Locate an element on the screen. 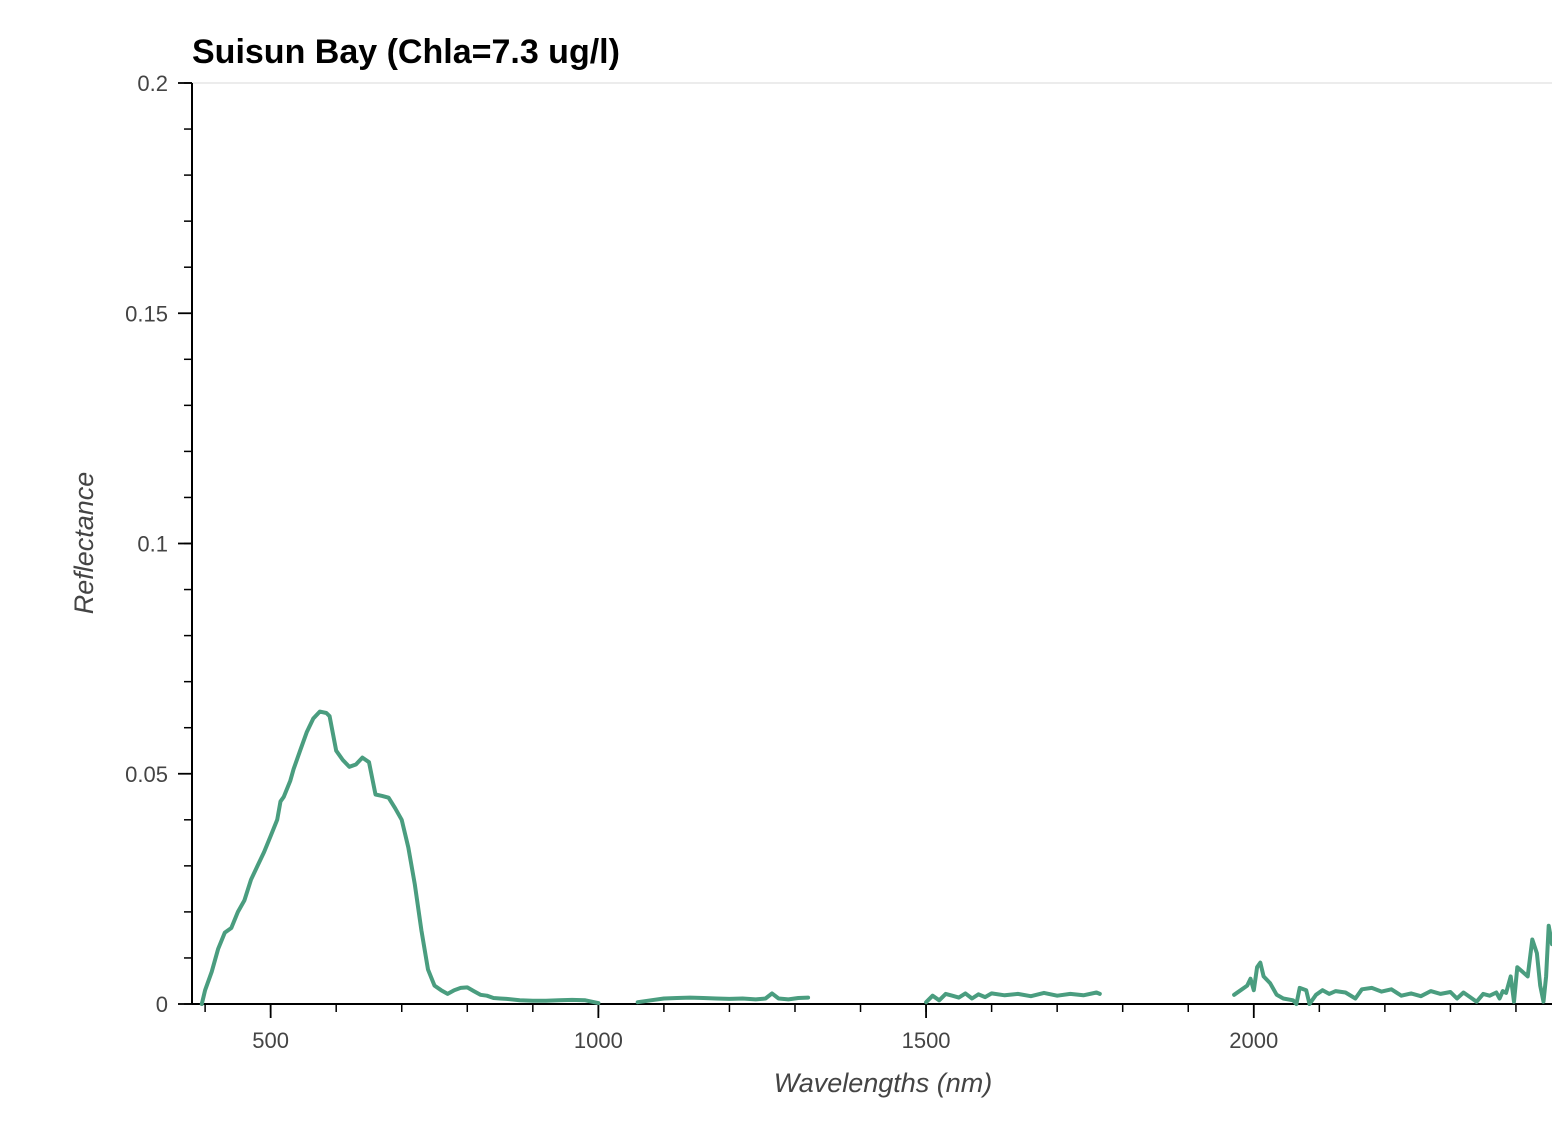 This screenshot has height=1134, width=1552. x-tick-label: 500 is located at coordinates (270, 1040).